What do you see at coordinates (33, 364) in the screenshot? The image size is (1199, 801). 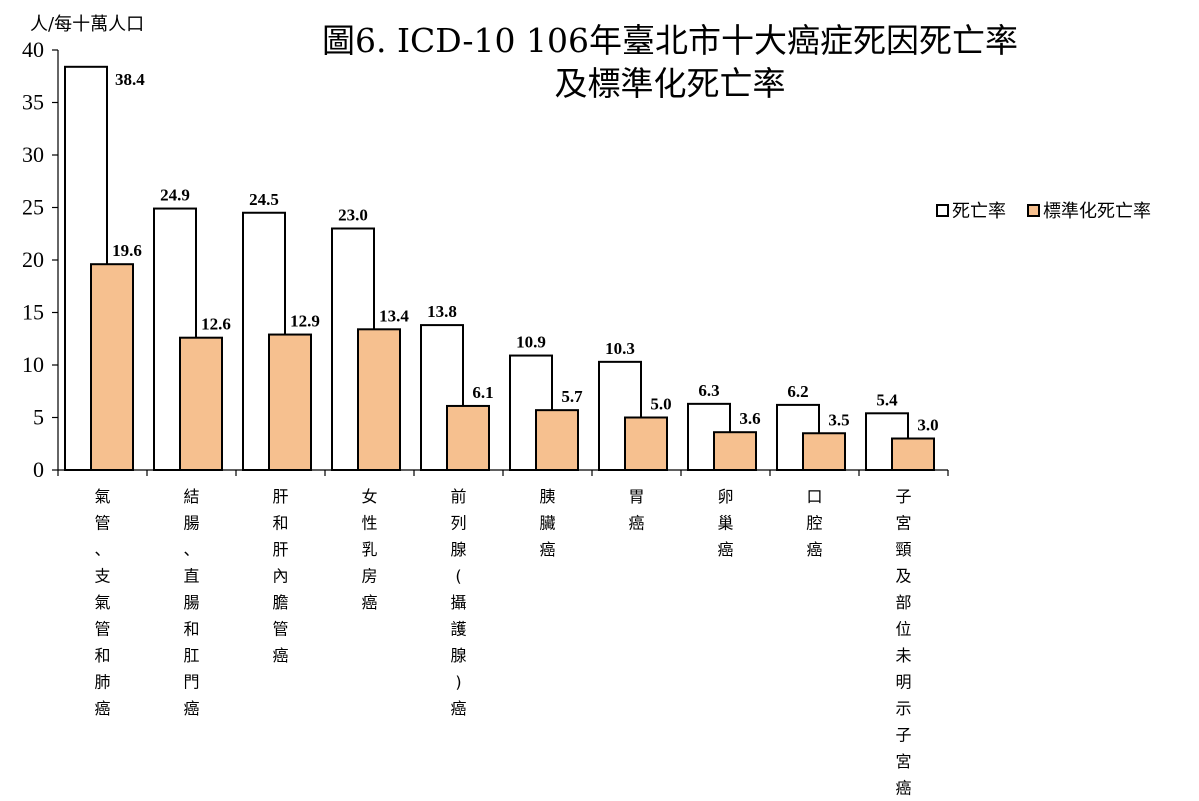 I see `y-tick-label: 10` at bounding box center [33, 364].